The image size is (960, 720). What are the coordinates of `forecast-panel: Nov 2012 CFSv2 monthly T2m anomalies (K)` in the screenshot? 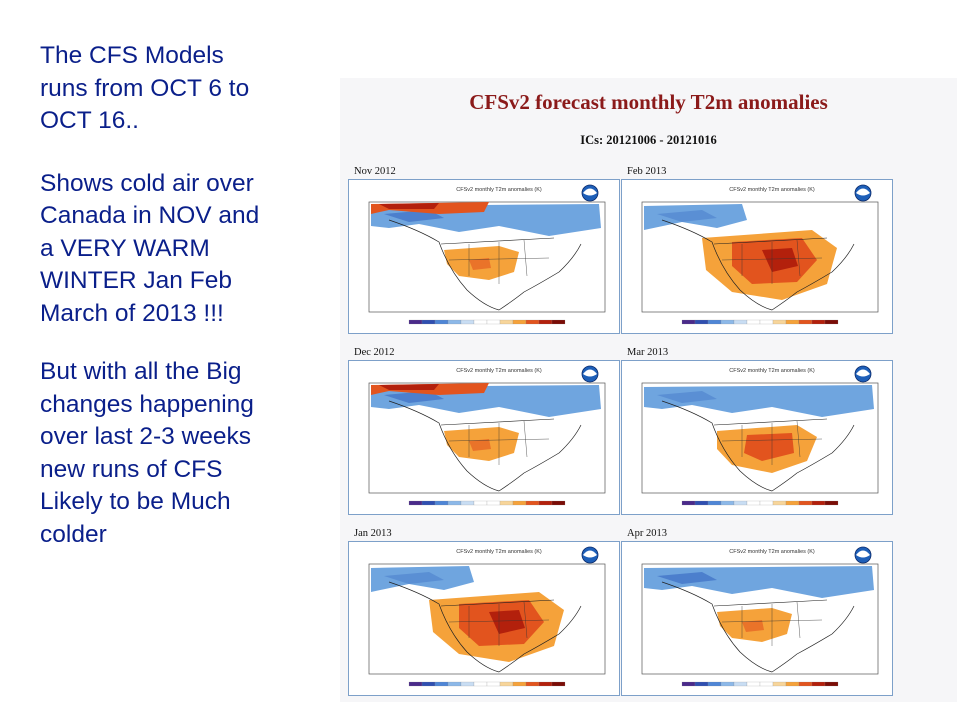 It's located at (484, 250).